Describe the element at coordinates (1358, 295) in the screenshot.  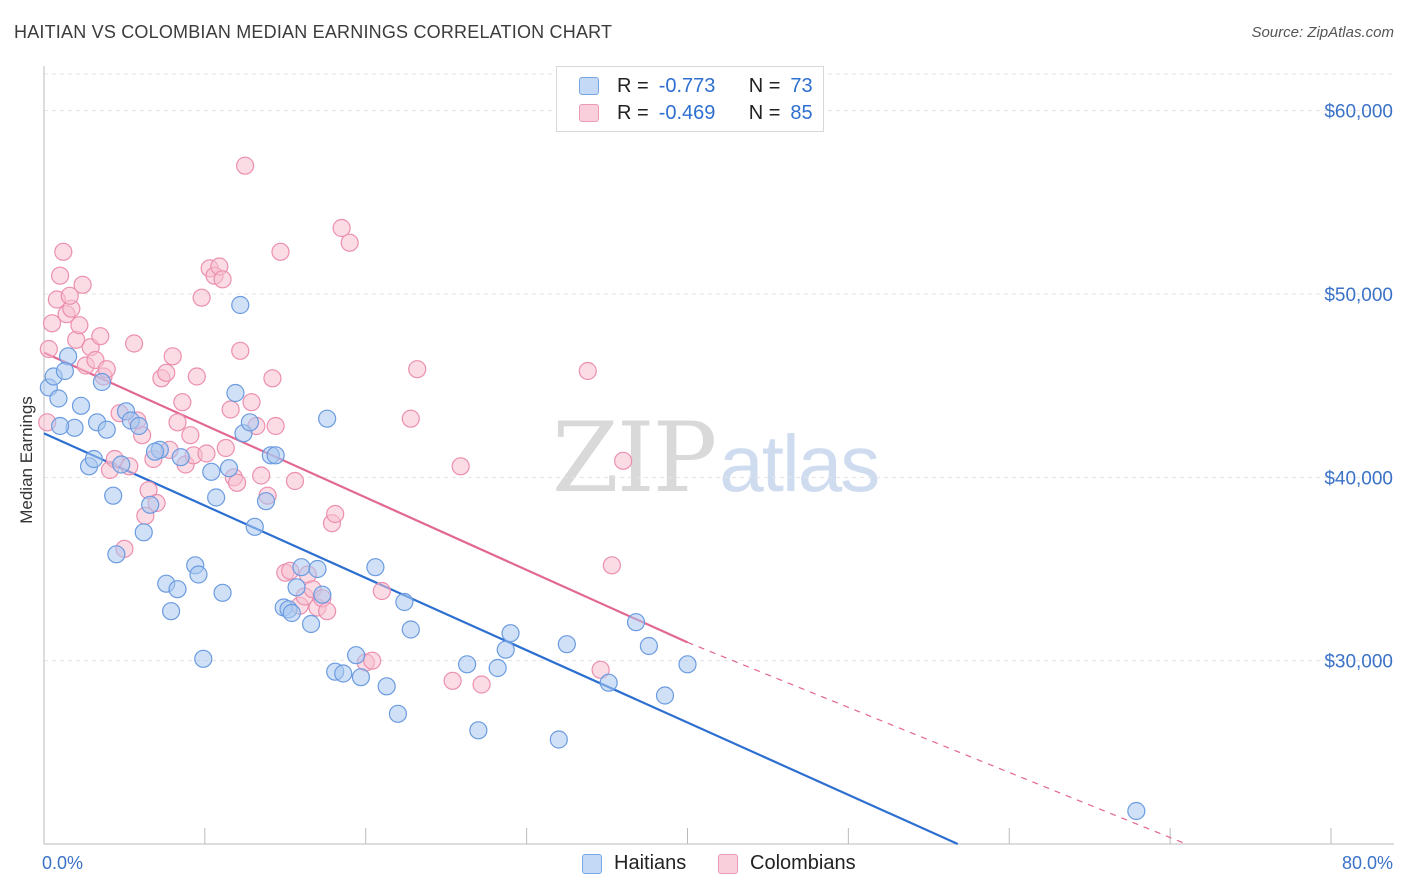
I see `y-tick-label: $50,000` at that location.